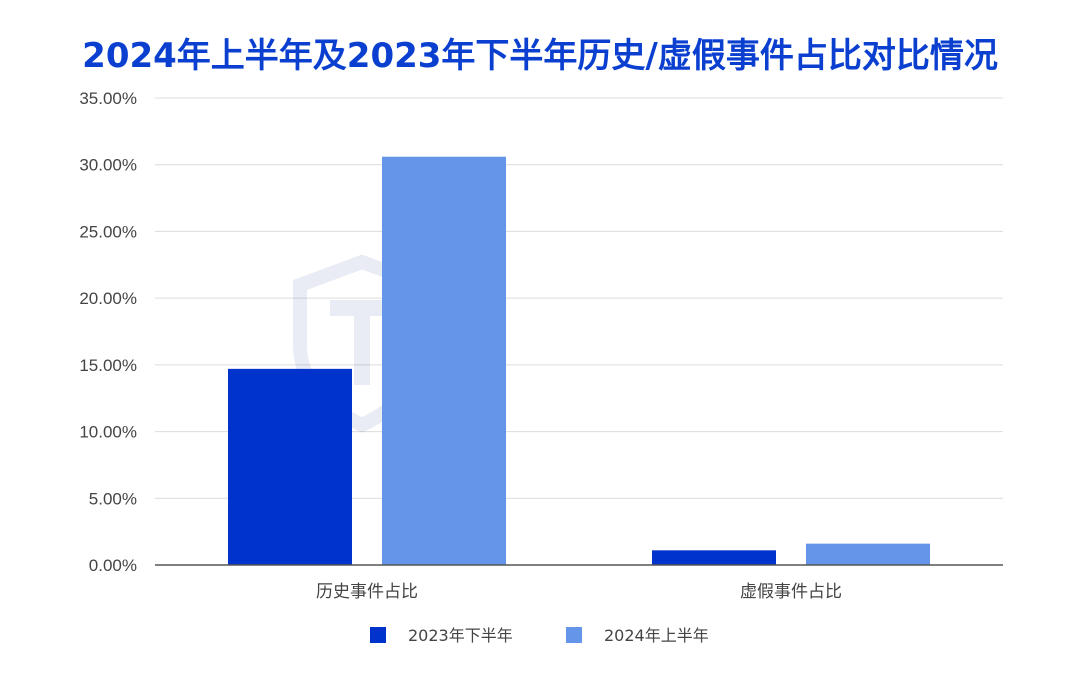  What do you see at coordinates (108, 365) in the screenshot?
I see `y-tick-label: 15.00%` at bounding box center [108, 365].